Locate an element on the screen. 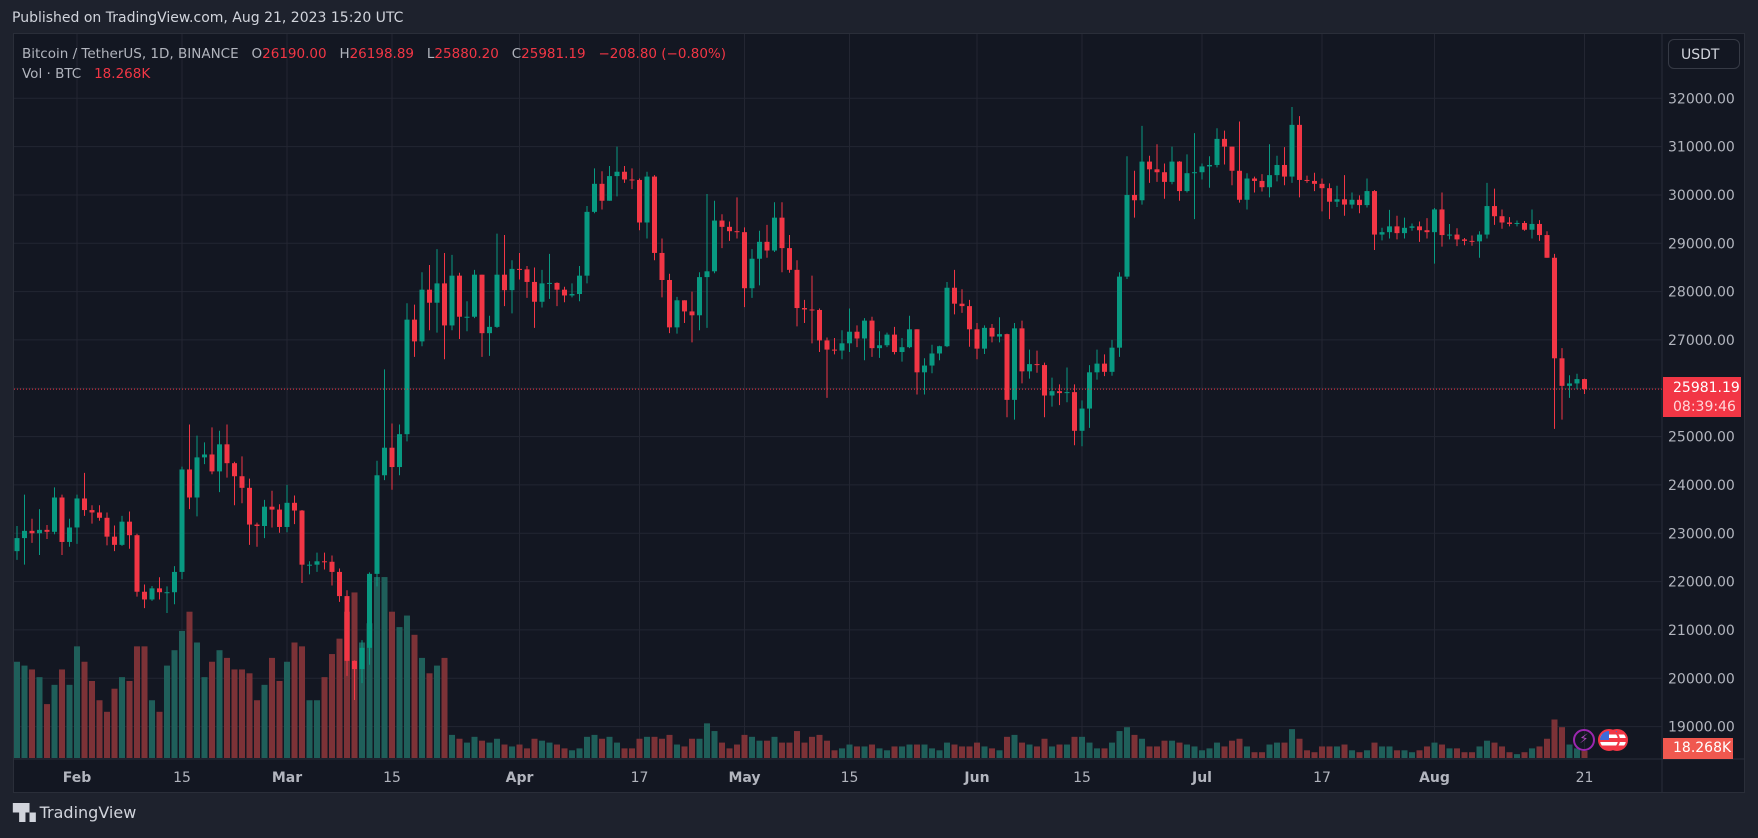 The width and height of the screenshot is (1758, 838). currency-button: USDT is located at coordinates (1704, 54).